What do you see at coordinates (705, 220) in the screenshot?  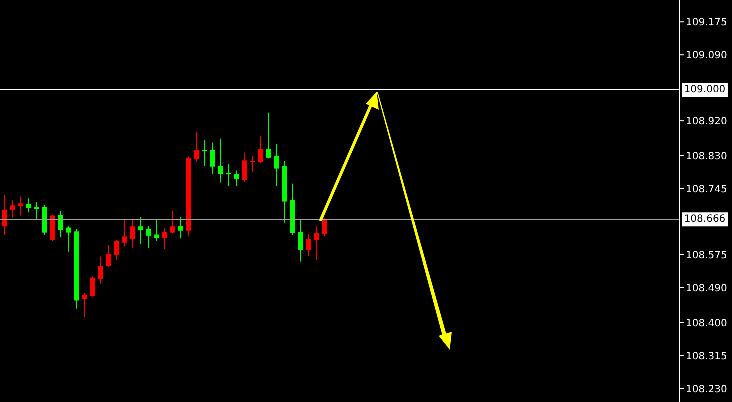 I see `ref-line-label: 108.666` at bounding box center [705, 220].